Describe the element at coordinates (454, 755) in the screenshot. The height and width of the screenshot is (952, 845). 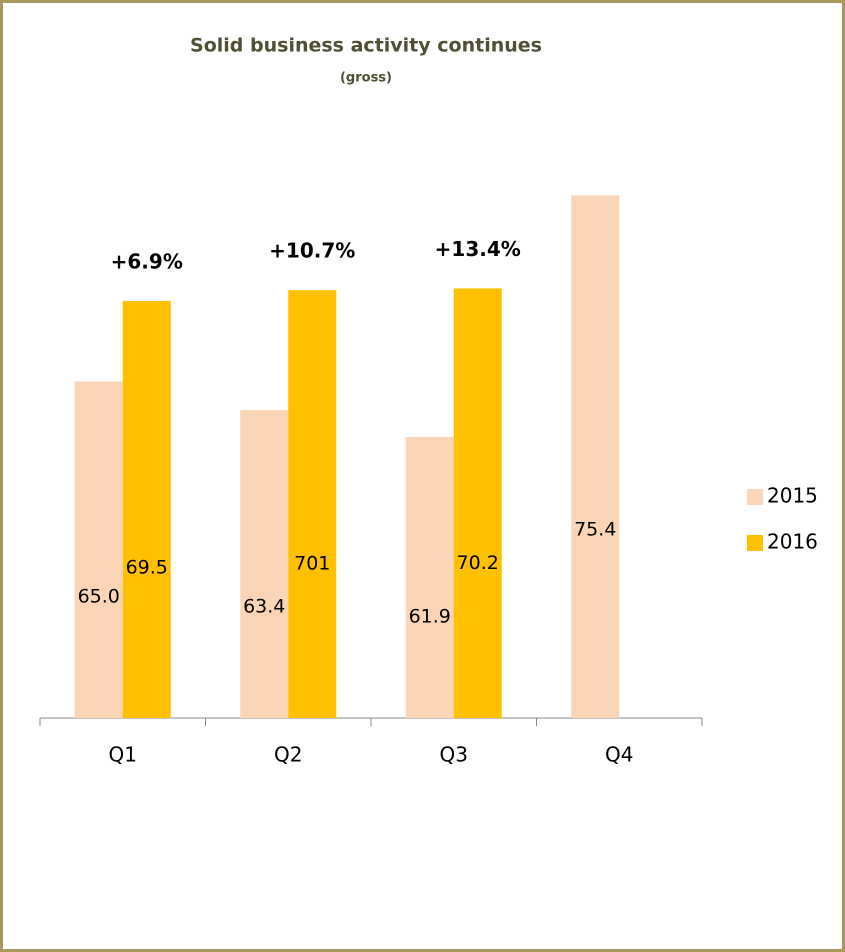
I see `x-tick-label: Q3` at that location.